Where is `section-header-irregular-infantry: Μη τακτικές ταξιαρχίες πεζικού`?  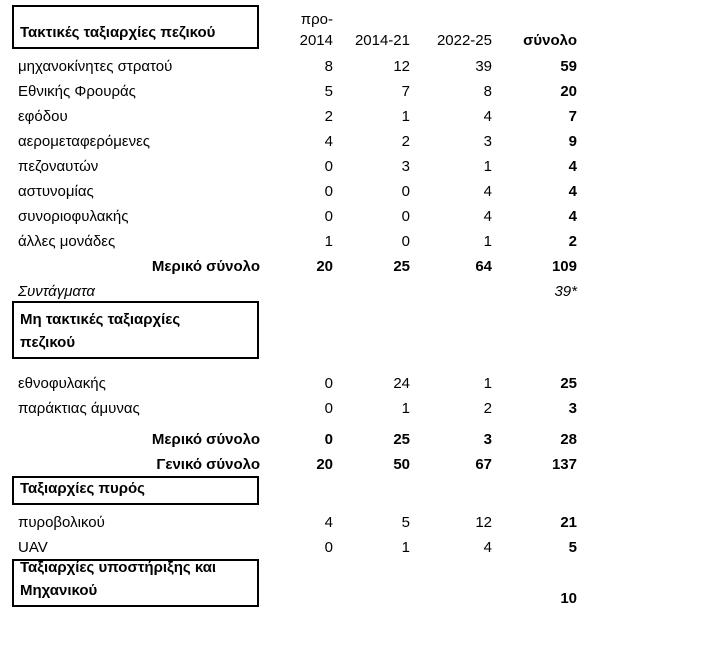 section-header-irregular-infantry: Μη τακτικές ταξιαρχίες πεζικού is located at coordinates (135, 330).